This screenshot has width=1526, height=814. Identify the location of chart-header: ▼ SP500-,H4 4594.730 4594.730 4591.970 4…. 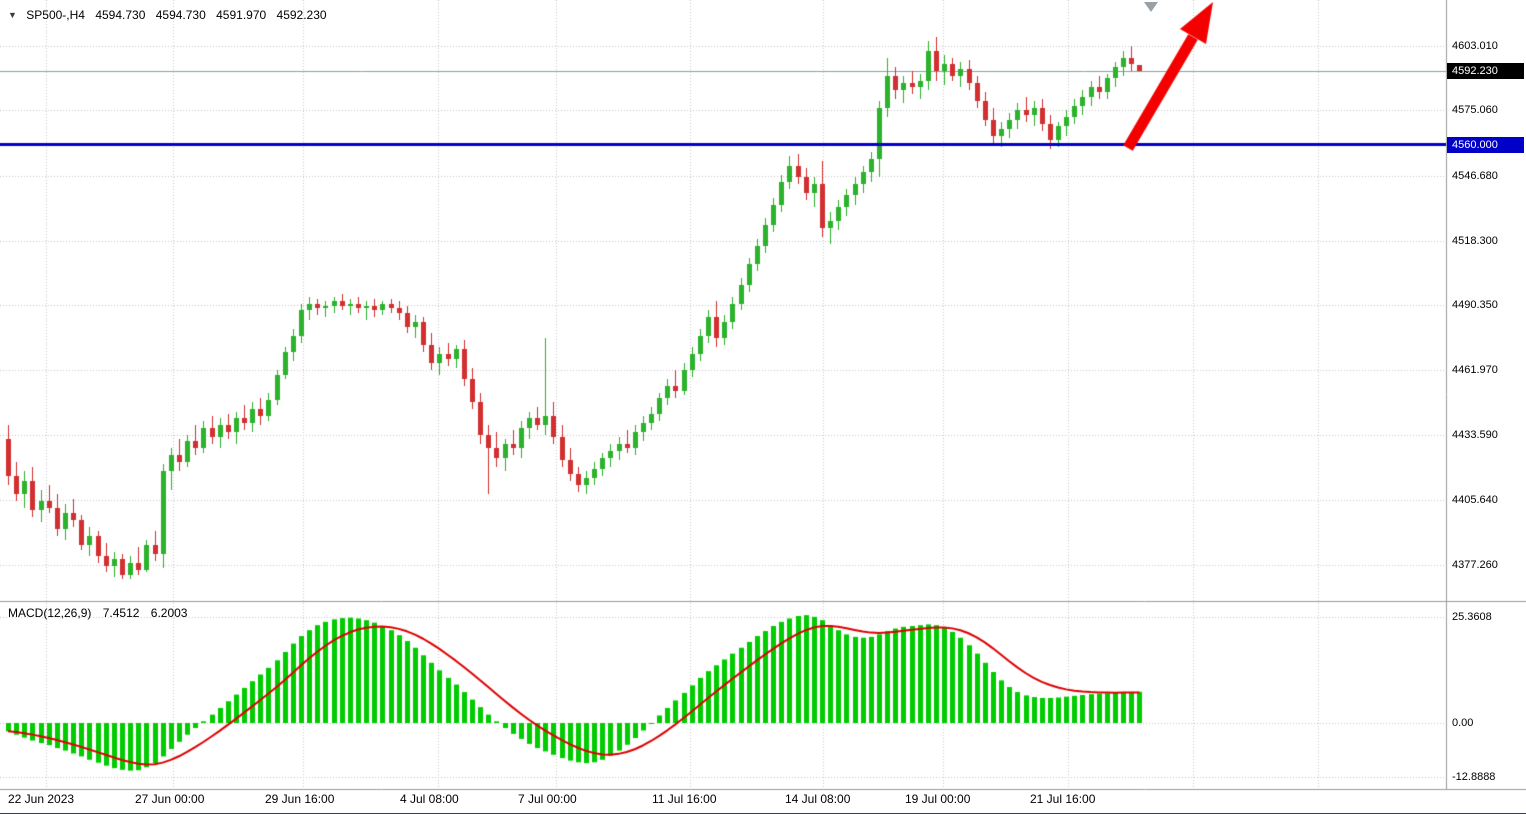
(171, 15).